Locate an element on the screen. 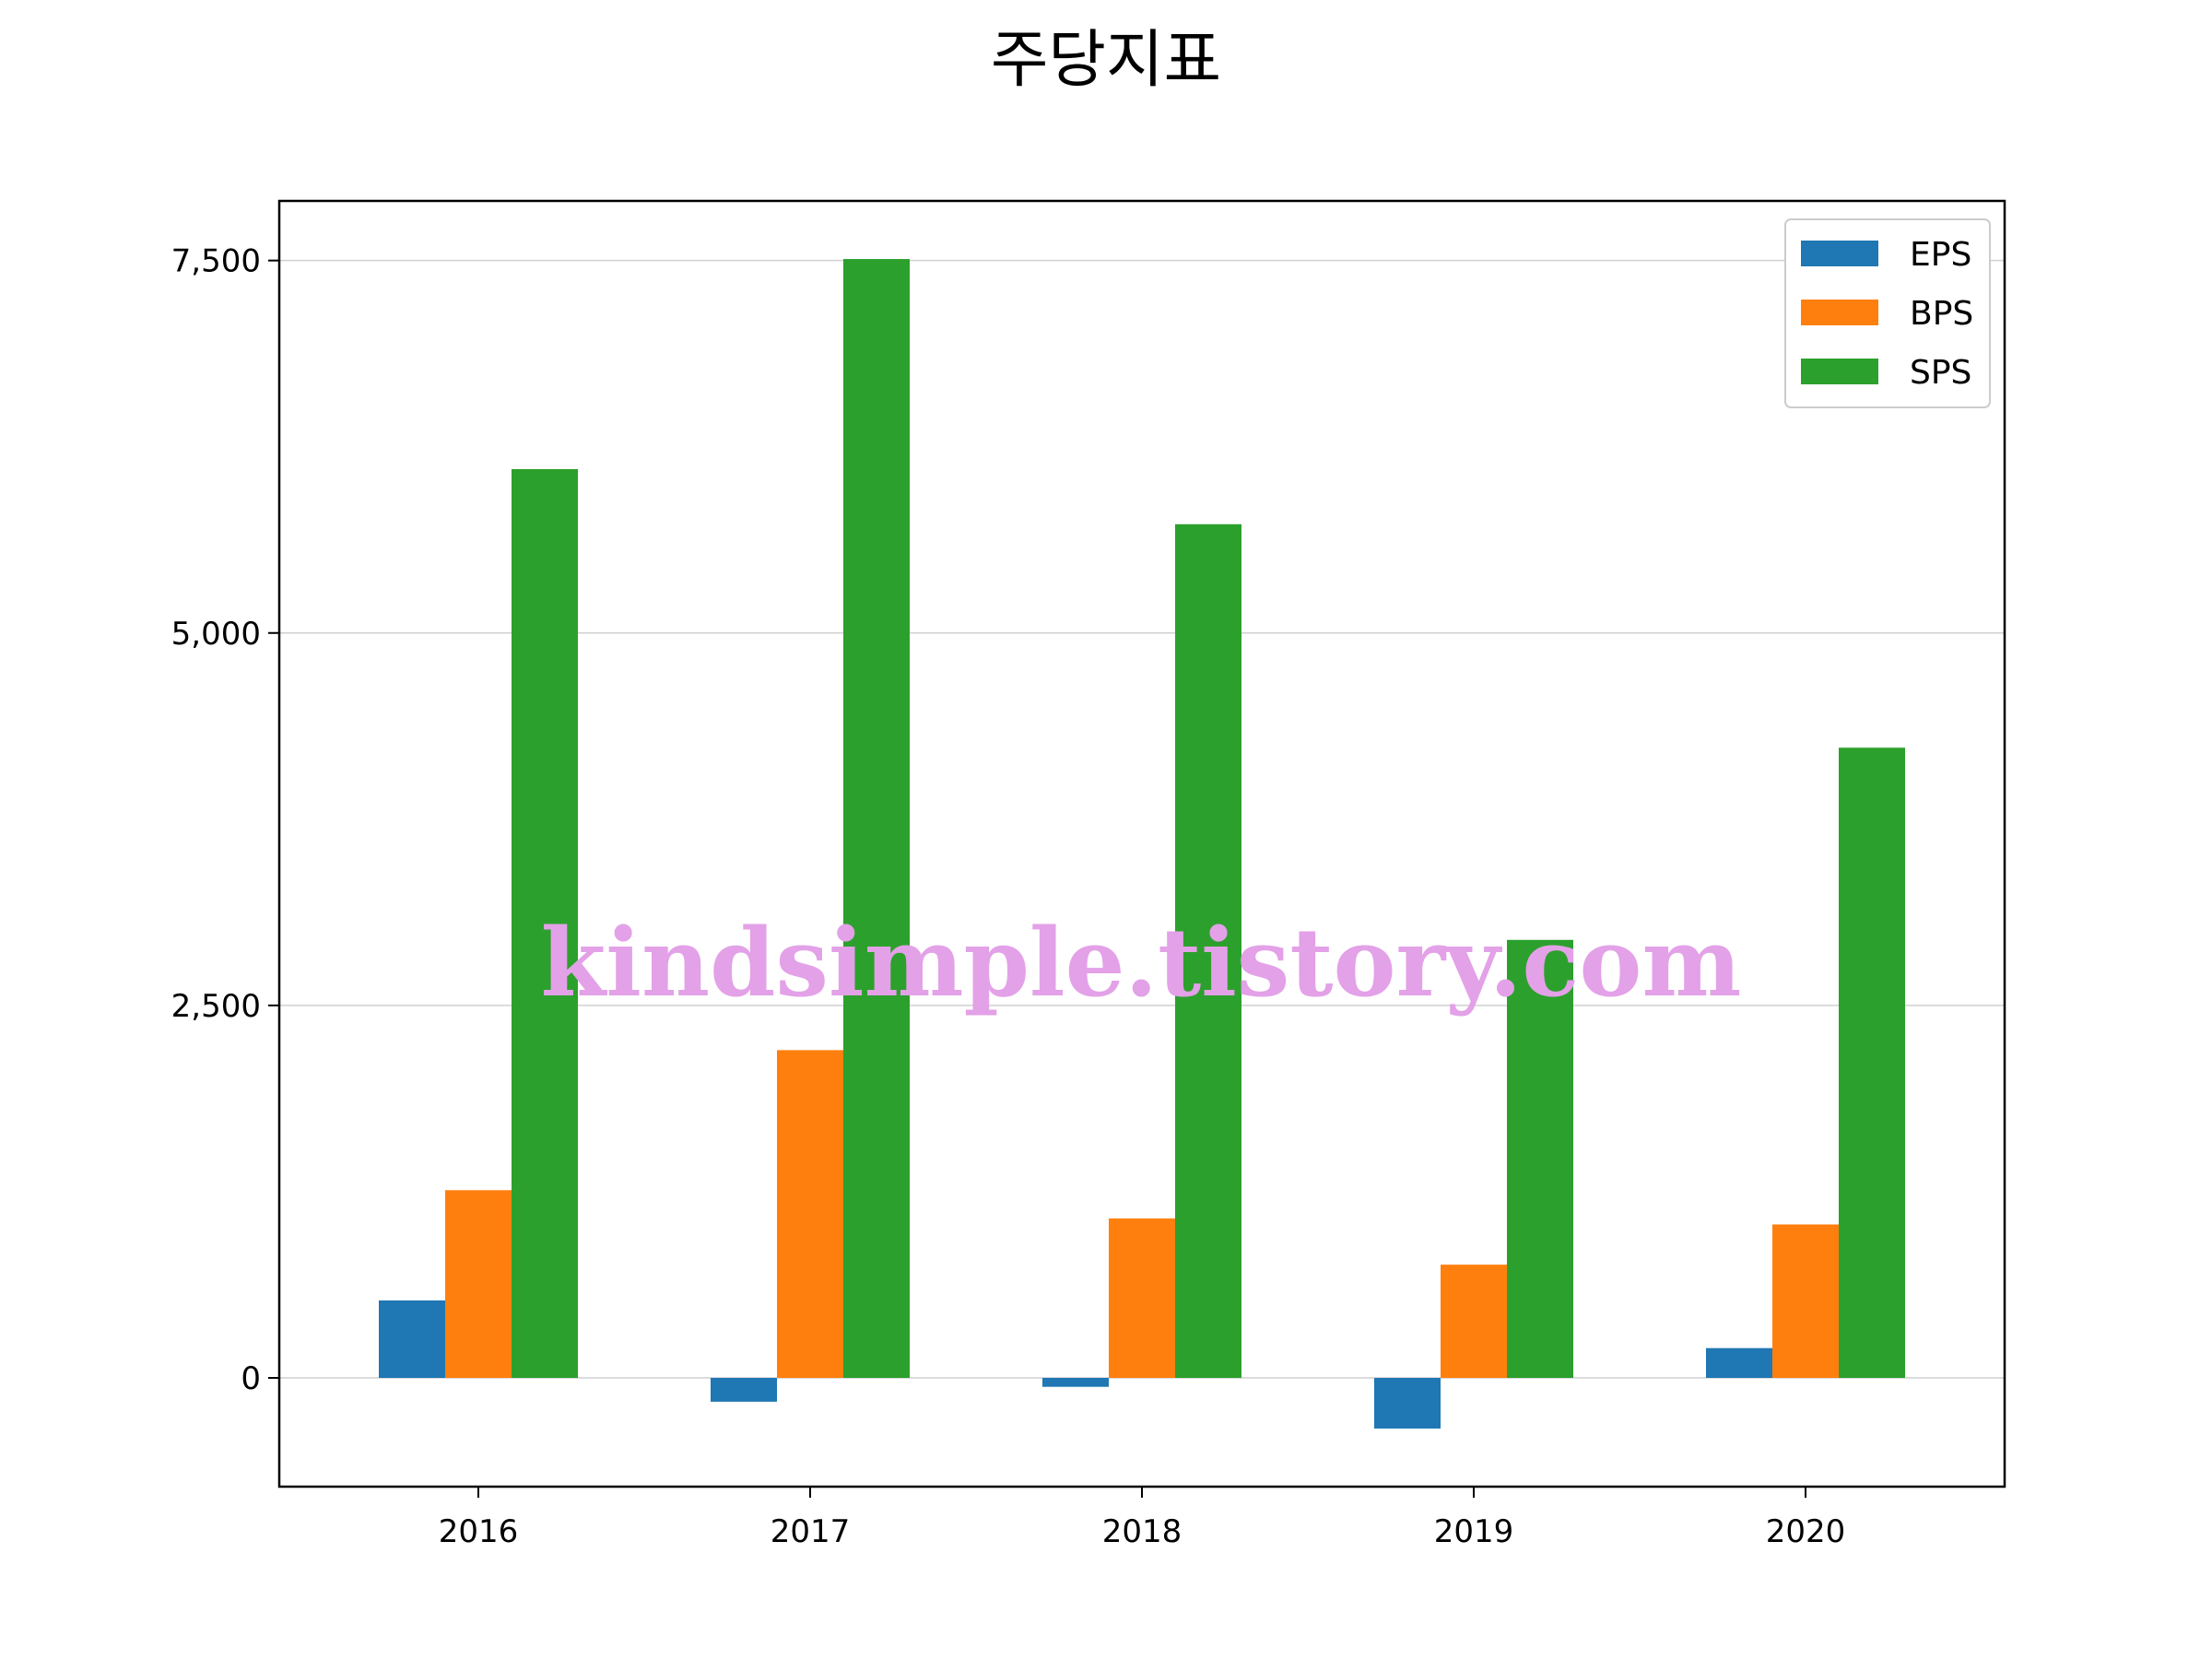  legend-label-eps: EPS is located at coordinates (1940, 255).